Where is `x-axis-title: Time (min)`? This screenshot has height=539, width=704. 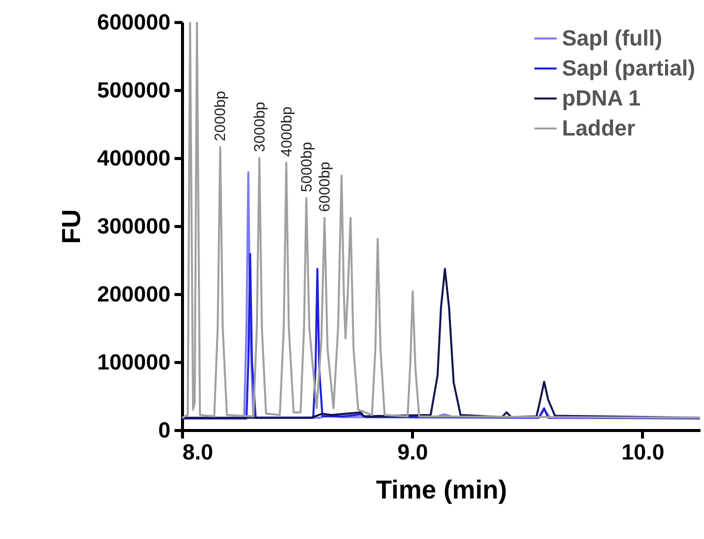 x-axis-title: Time (min) is located at coordinates (441, 489).